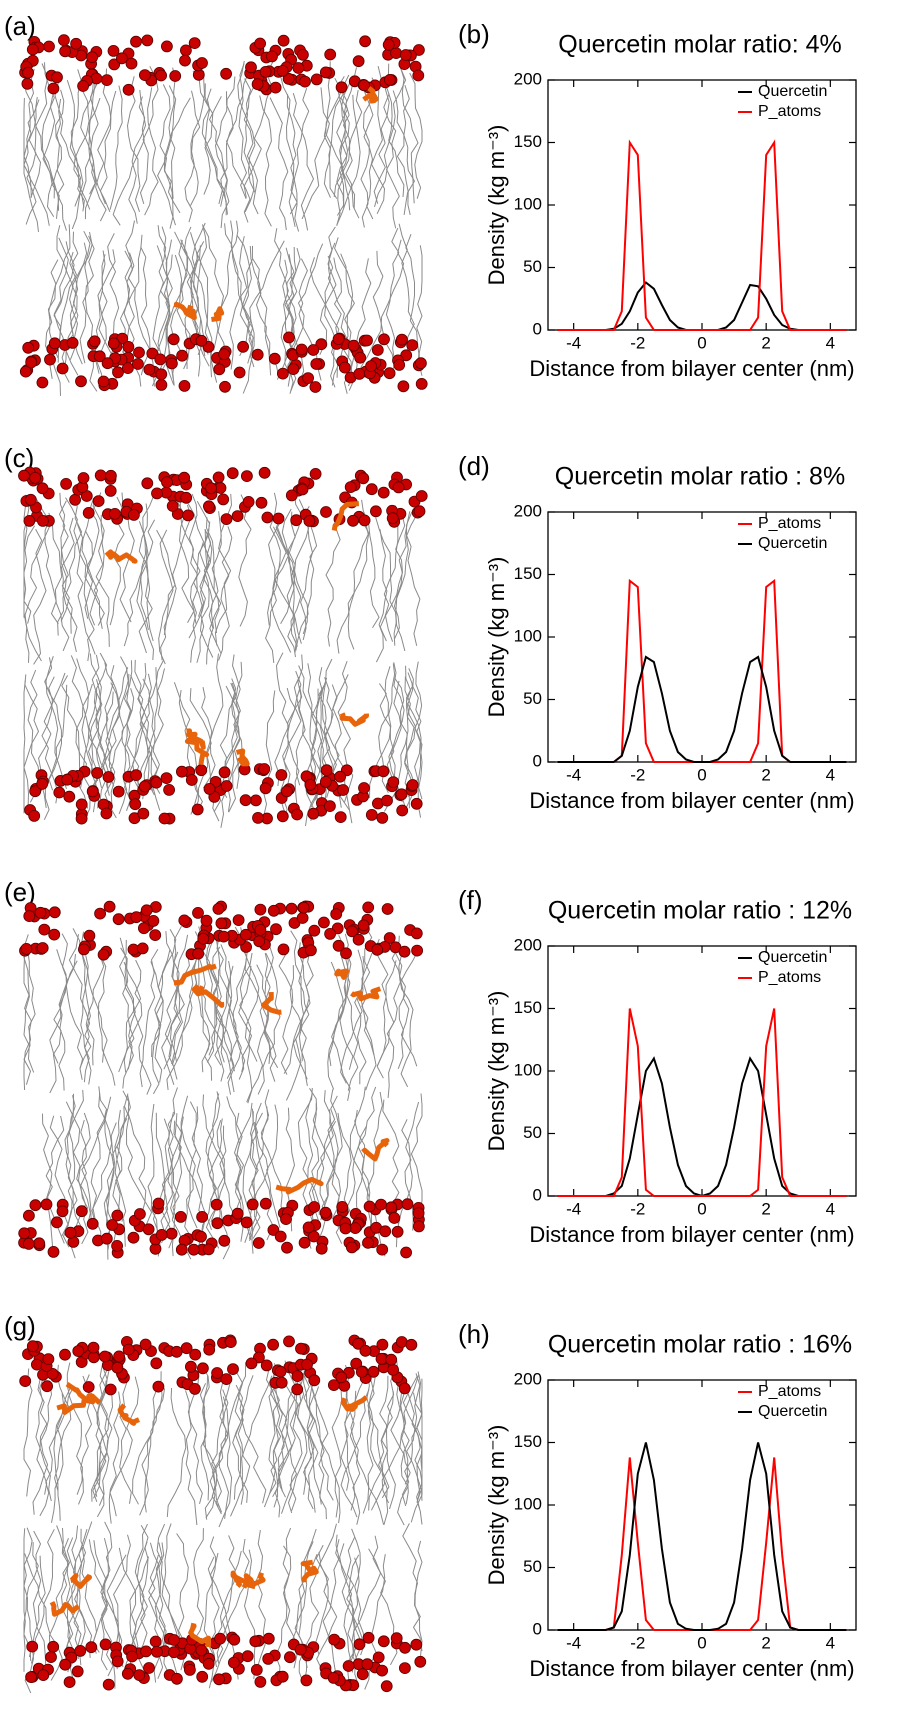  Describe the element at coordinates (691, 800) in the screenshot. I see `x-axis-label: Distance from bilayer center (nm)` at that location.